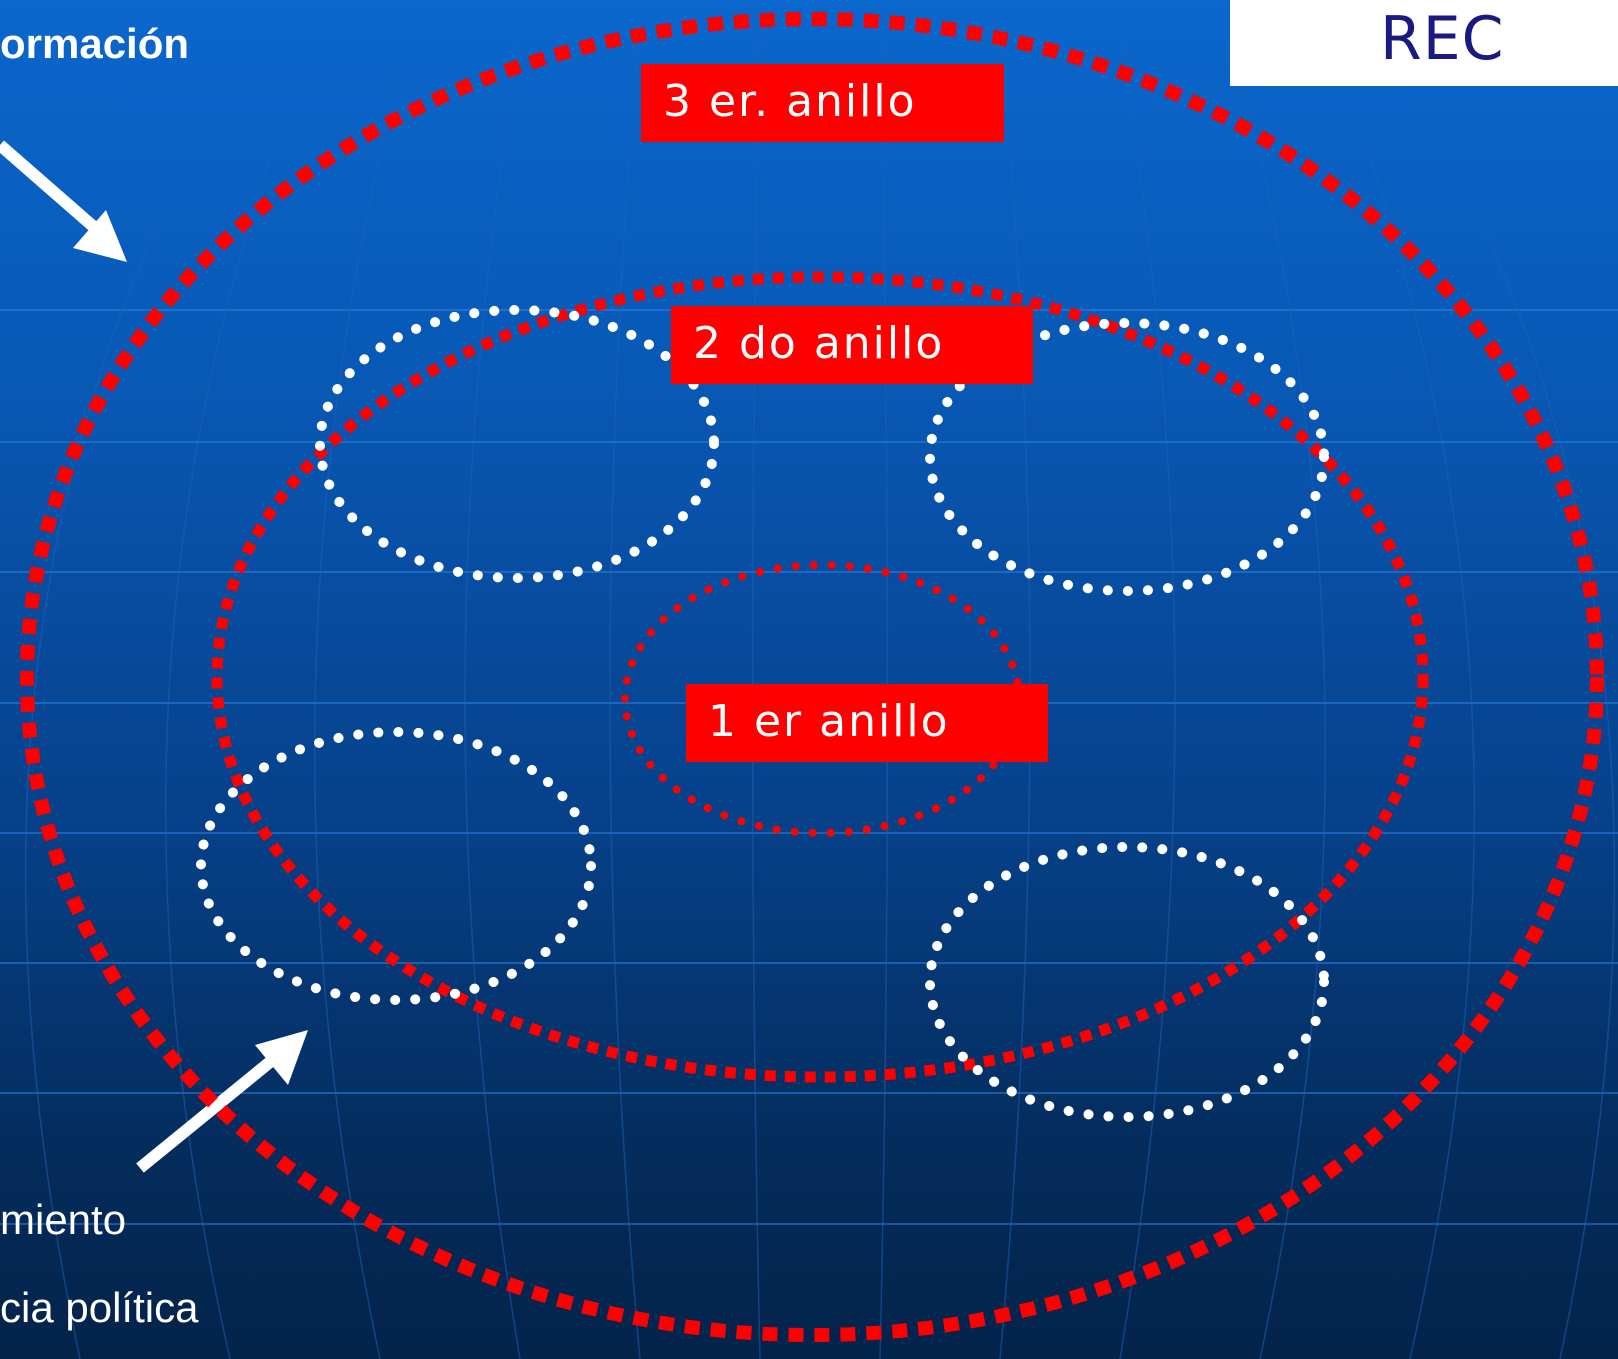 The width and height of the screenshot is (1618, 1359). I want to click on arrow-down-right-icon, so click(63, 201).